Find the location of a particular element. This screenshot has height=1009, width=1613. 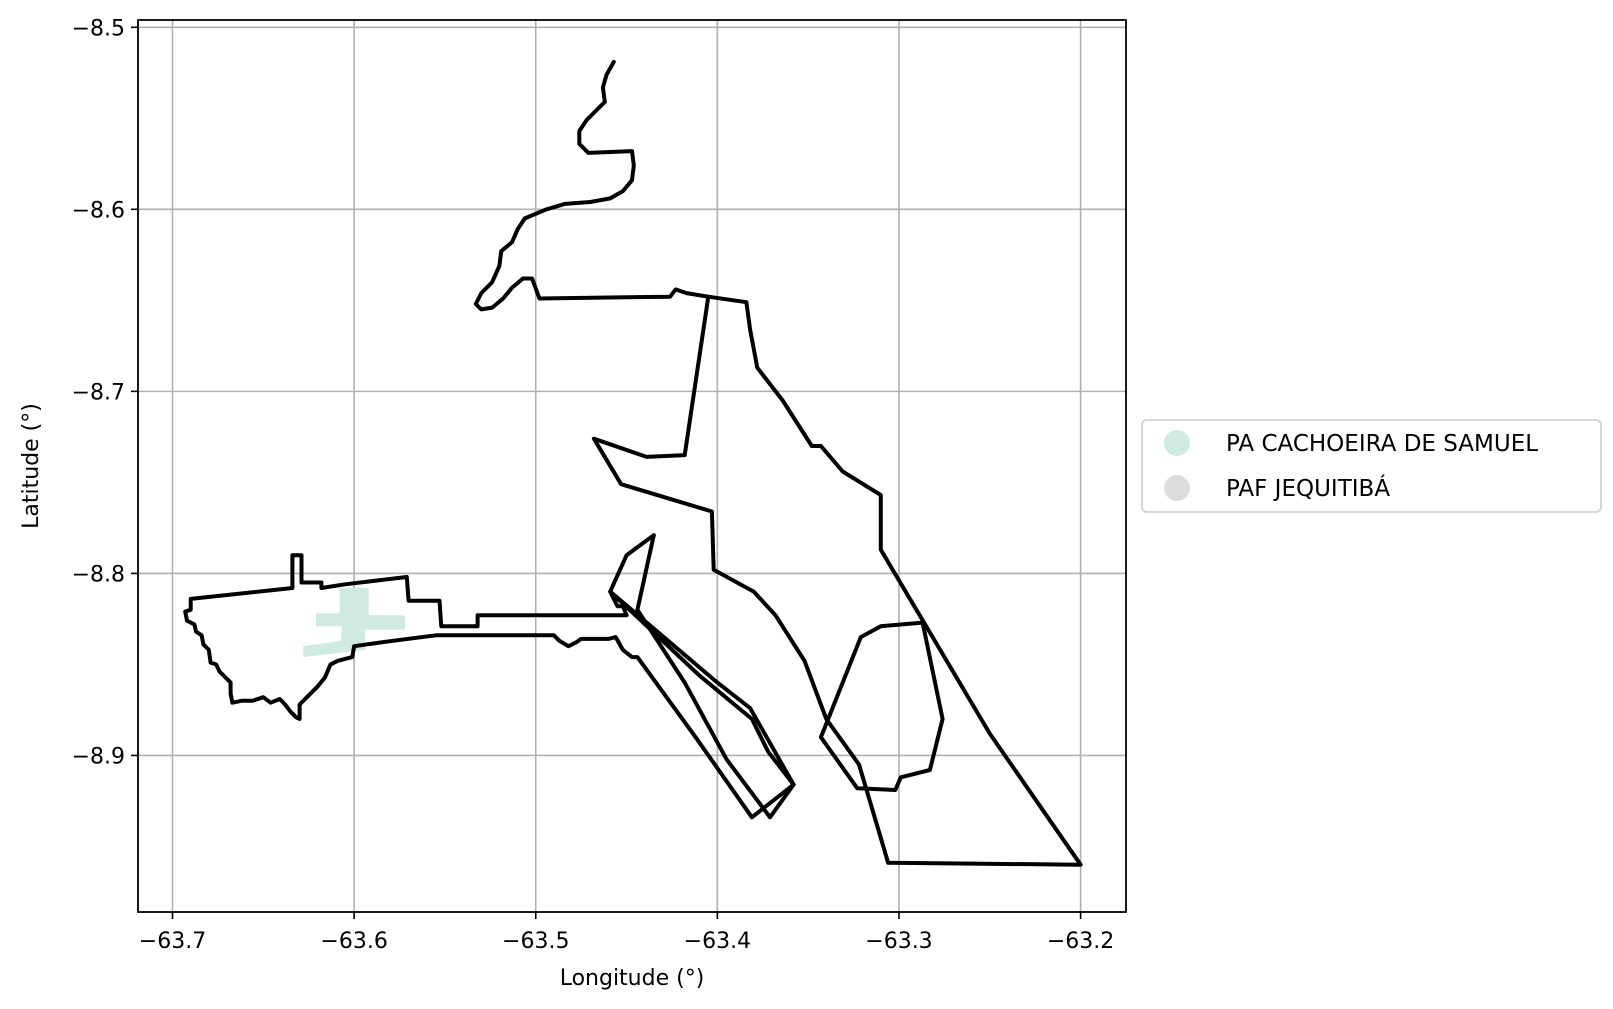

legend: PA CACHOEIRA DE SAMUEL PAF JEQUITIBÁ is located at coordinates (1371, 466).